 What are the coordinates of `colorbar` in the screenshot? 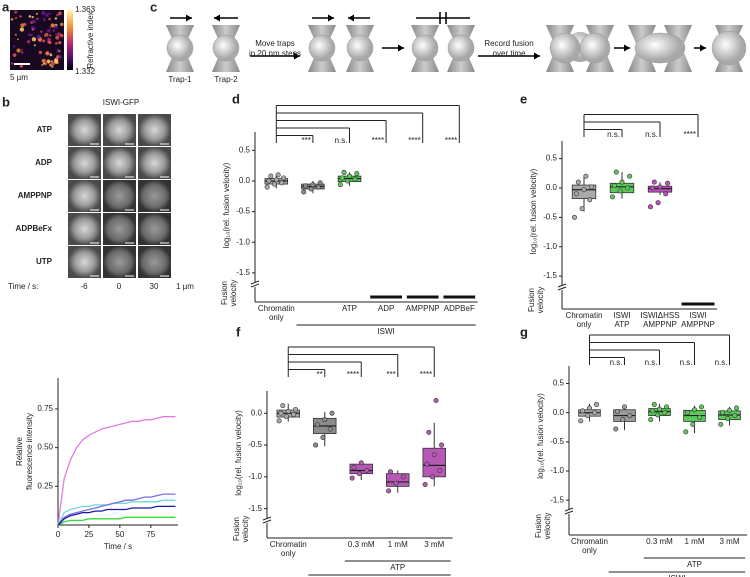 It's located at (70, 40).